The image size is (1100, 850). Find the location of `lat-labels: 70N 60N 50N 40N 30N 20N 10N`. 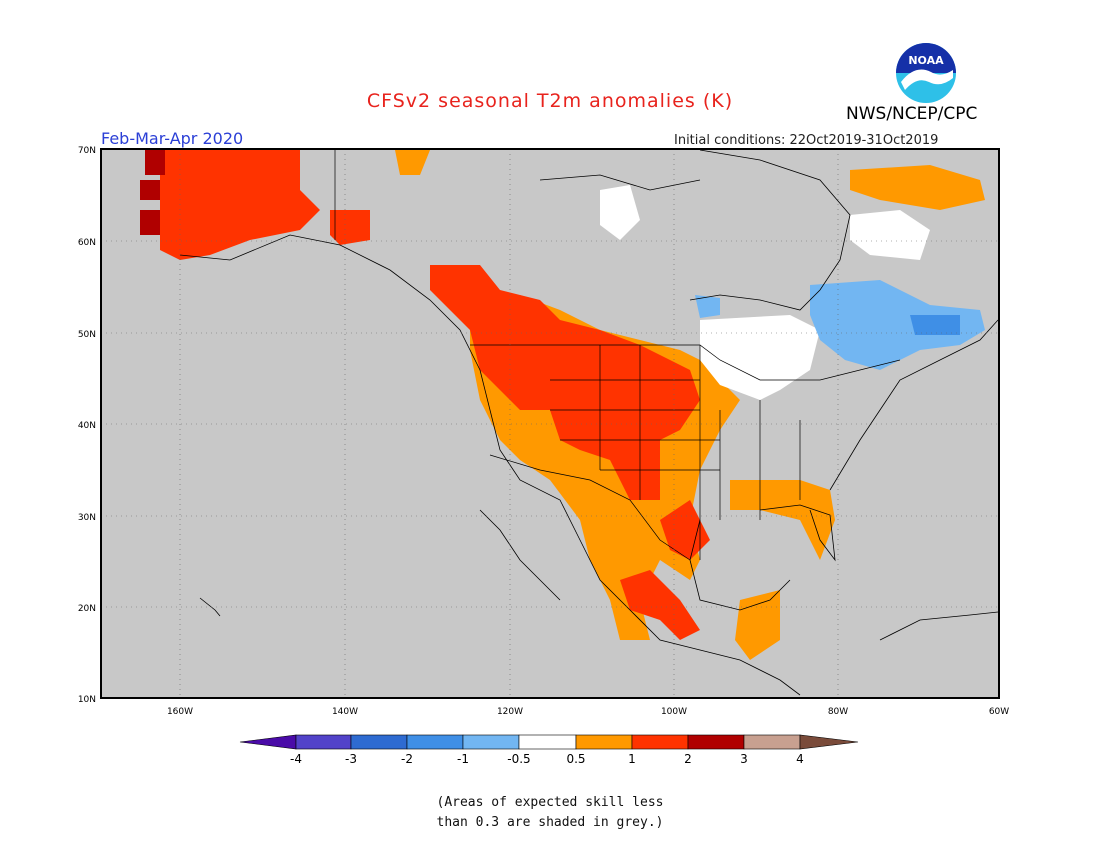

lat-labels: 70N 60N 50N 40N 30N 20N 10N is located at coordinates (87, 425).